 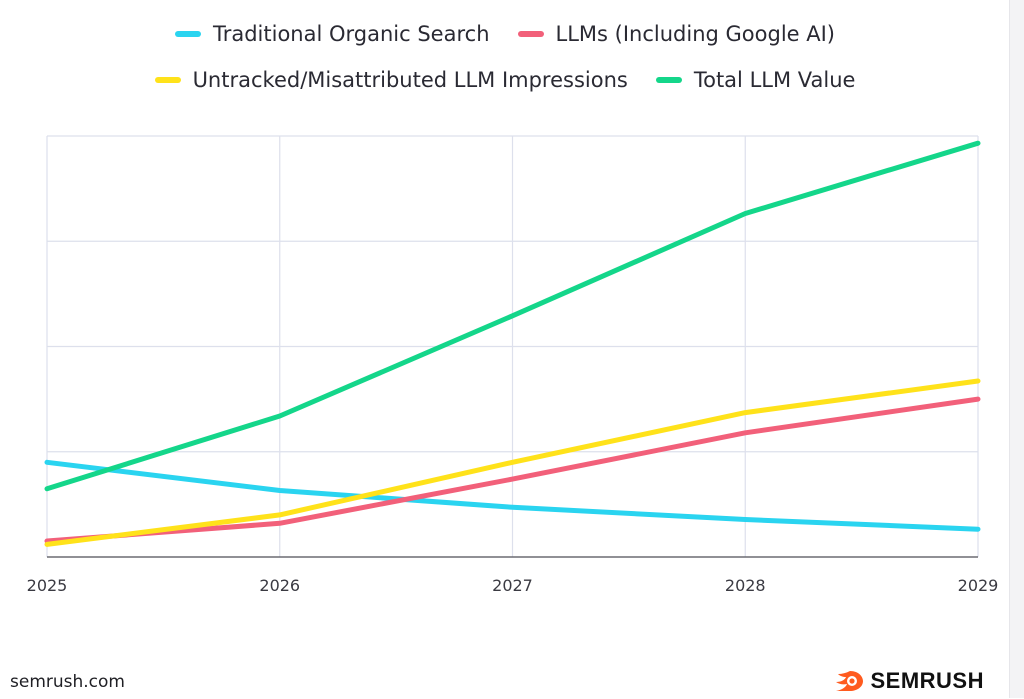 What do you see at coordinates (351, 34) in the screenshot?
I see `legend-label-traditional: Traditional Organic Search` at bounding box center [351, 34].